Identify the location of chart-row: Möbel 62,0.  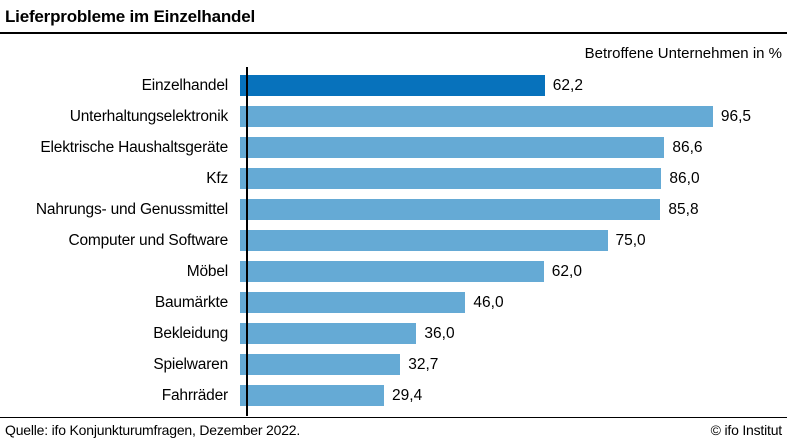
(393, 271).